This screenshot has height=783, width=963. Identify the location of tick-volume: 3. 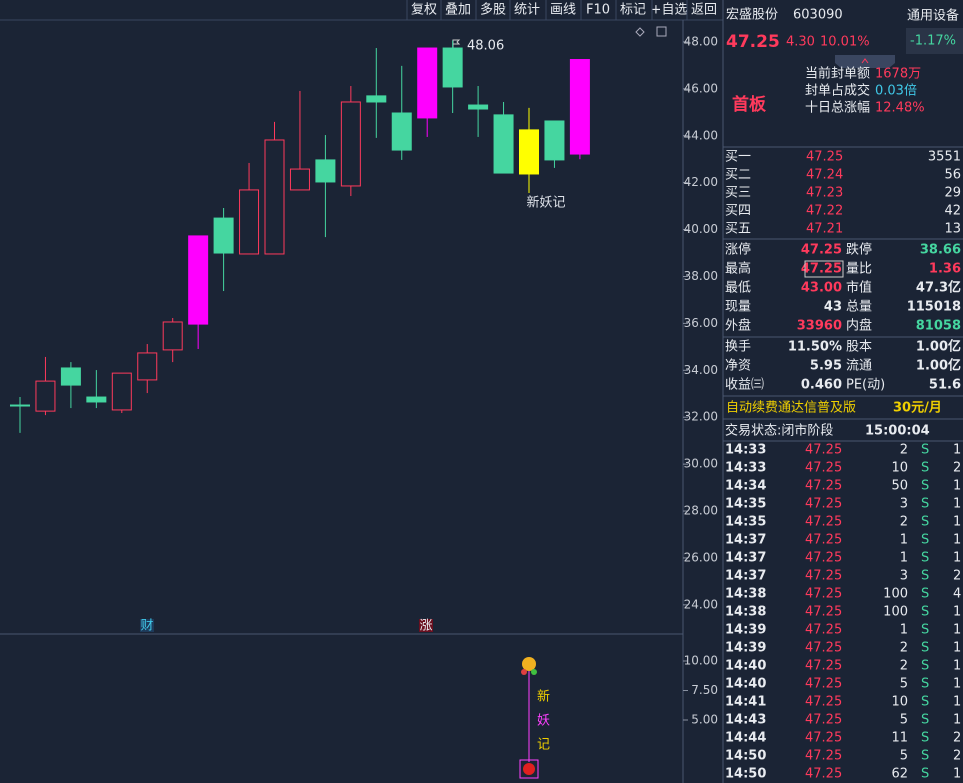
(904, 504).